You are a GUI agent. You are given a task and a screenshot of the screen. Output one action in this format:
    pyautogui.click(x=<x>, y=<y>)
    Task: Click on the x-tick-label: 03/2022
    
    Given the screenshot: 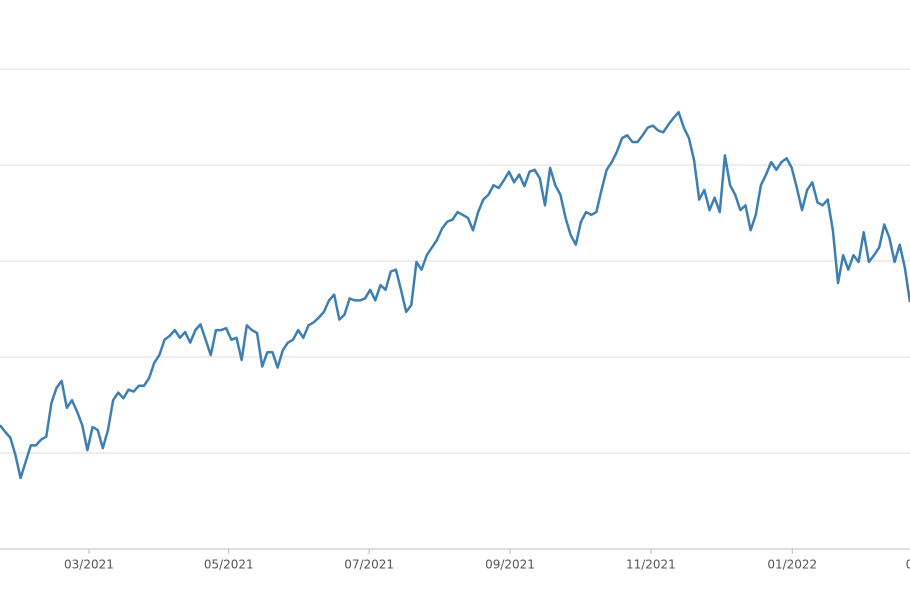 What is the action you would take?
    pyautogui.click(x=908, y=565)
    